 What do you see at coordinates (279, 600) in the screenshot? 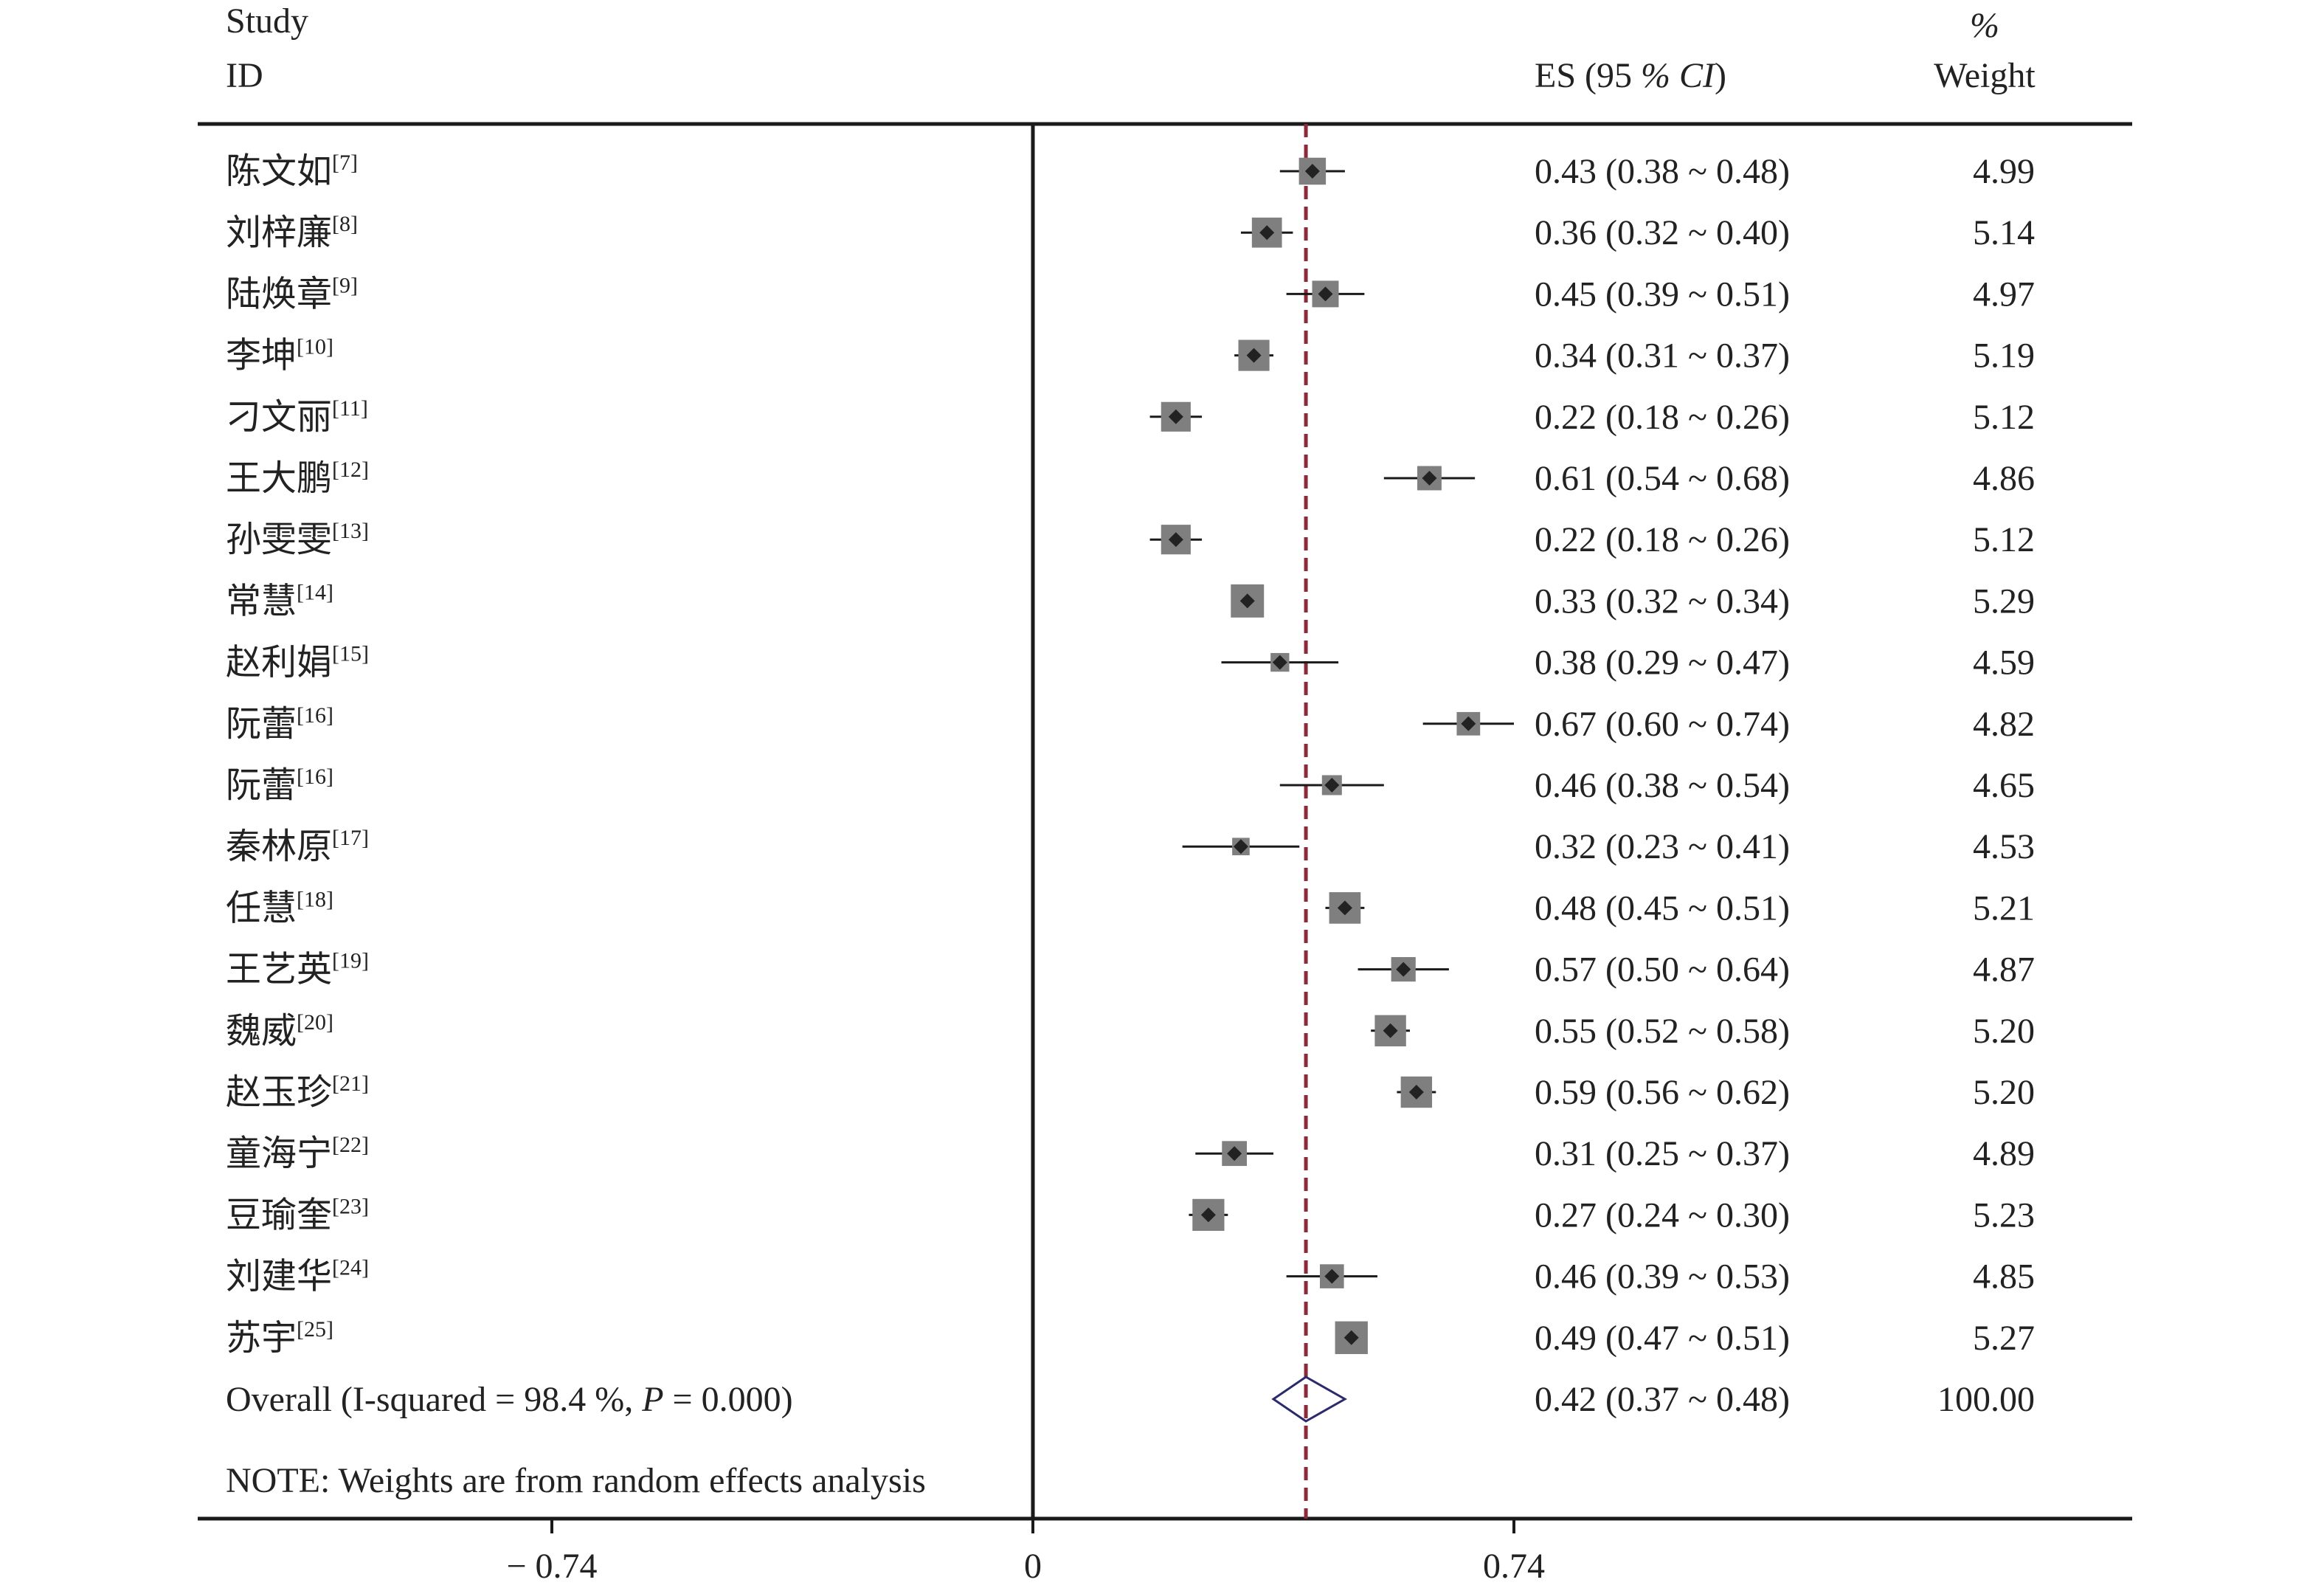
I see `study-name: 常慧[14]` at bounding box center [279, 600].